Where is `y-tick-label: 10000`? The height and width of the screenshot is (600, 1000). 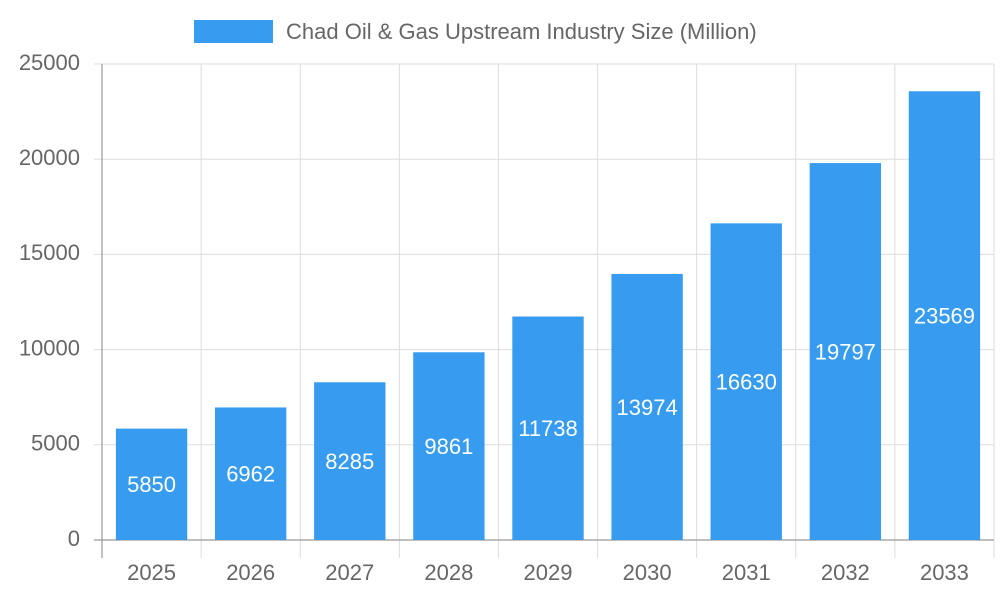 y-tick-label: 10000 is located at coordinates (49, 347).